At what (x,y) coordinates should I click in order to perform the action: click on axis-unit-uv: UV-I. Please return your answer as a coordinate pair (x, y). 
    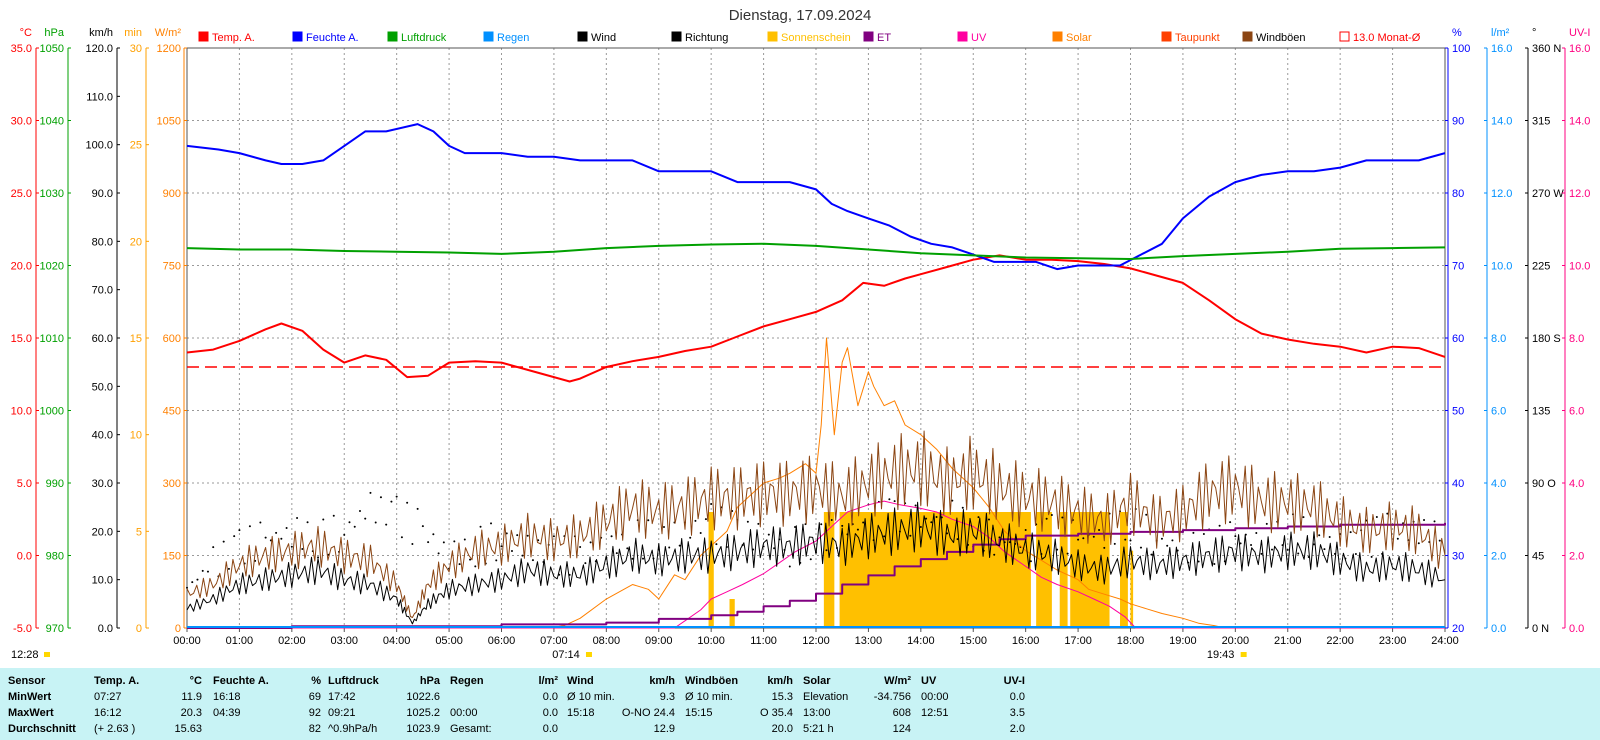
    Looking at the image, I should click on (1579, 33).